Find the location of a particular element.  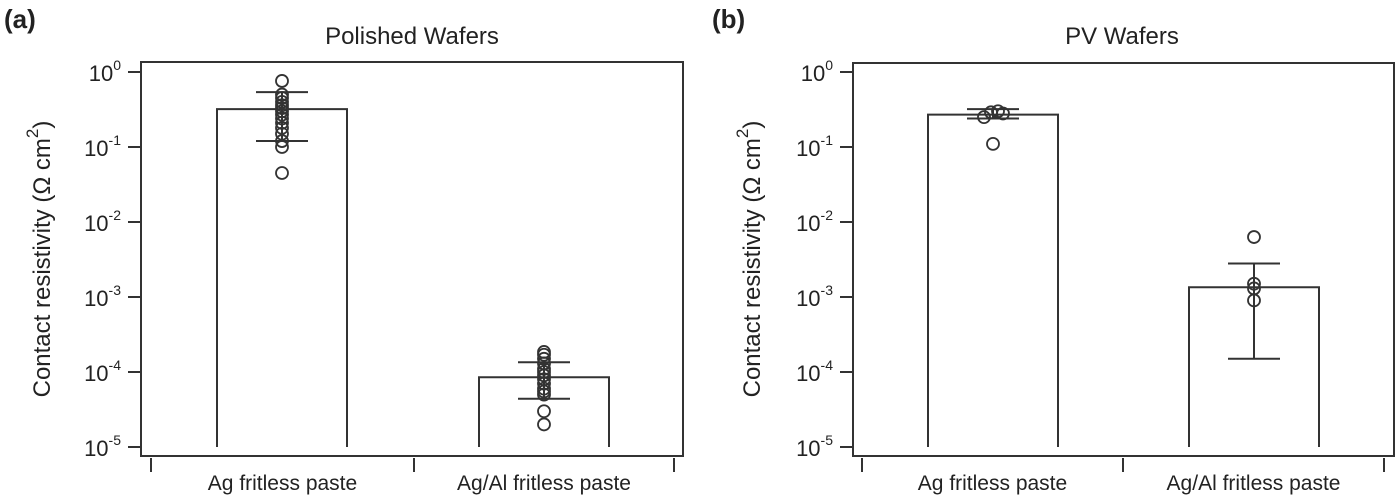

chart-title: PV Wafers is located at coordinates (1122, 36).